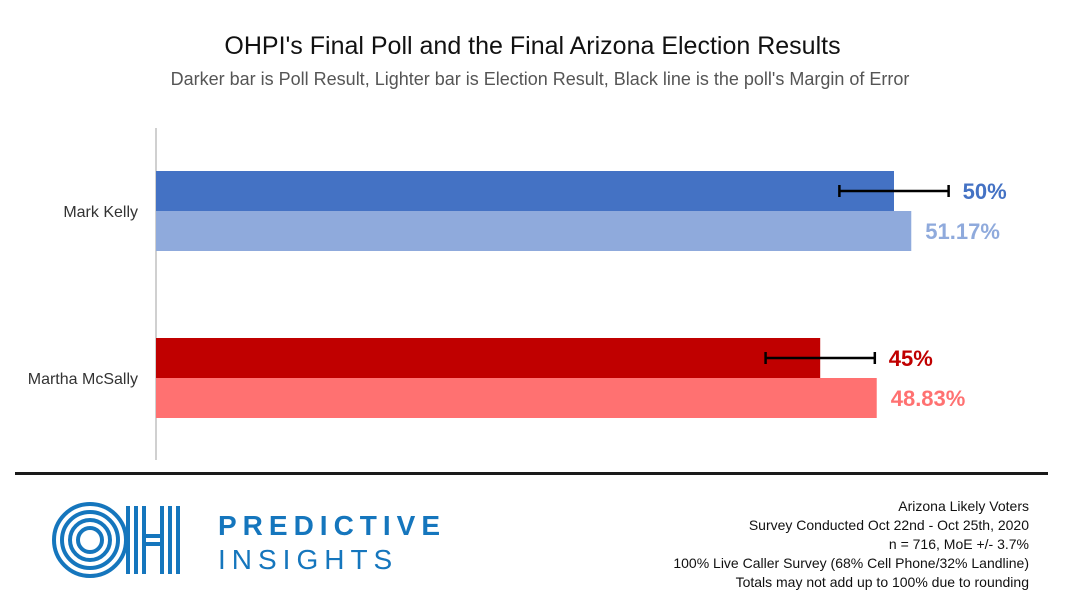 This screenshot has height=605, width=1065. Describe the element at coordinates (116, 540) in the screenshot. I see `oh-logo-icon` at that location.